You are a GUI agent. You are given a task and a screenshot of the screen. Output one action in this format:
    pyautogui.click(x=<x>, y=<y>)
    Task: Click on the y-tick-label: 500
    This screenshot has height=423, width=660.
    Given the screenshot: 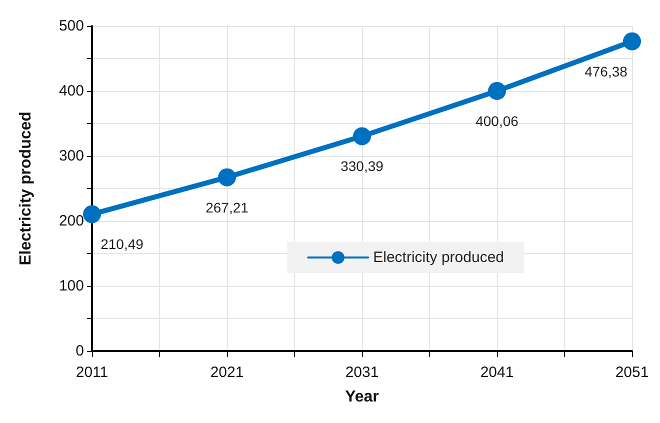 What is the action you would take?
    pyautogui.click(x=71, y=26)
    